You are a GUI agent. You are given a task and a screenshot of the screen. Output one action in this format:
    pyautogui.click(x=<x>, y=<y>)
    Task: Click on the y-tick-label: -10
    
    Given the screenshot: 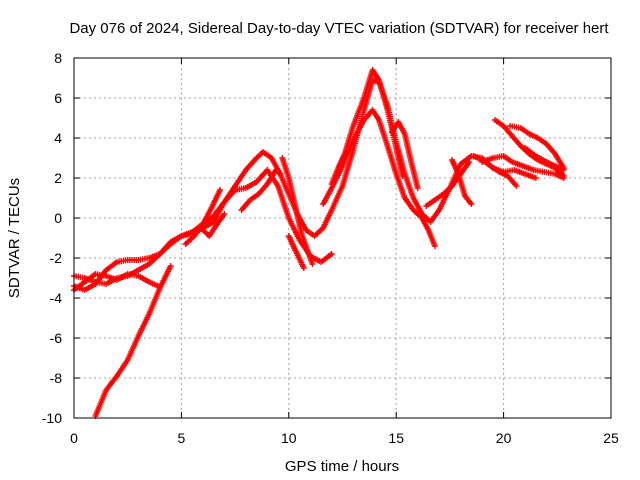 What is the action you would take?
    pyautogui.click(x=52, y=418)
    